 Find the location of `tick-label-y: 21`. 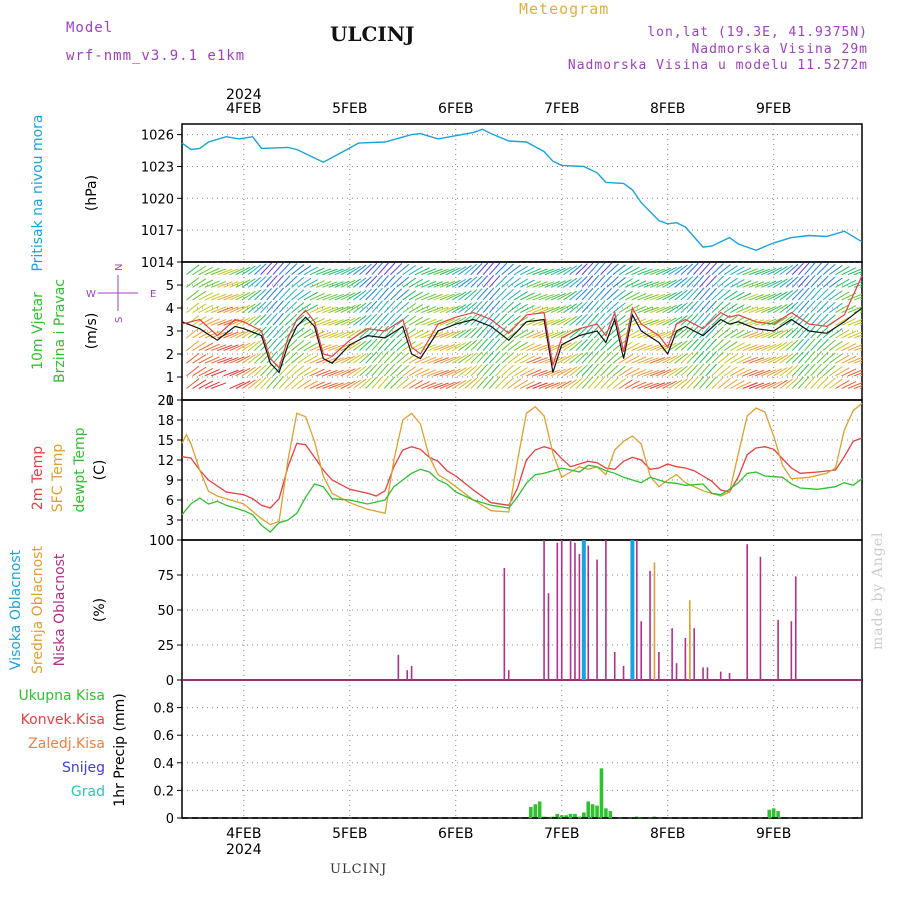

tick-label-y: 21 is located at coordinates (165, 401).